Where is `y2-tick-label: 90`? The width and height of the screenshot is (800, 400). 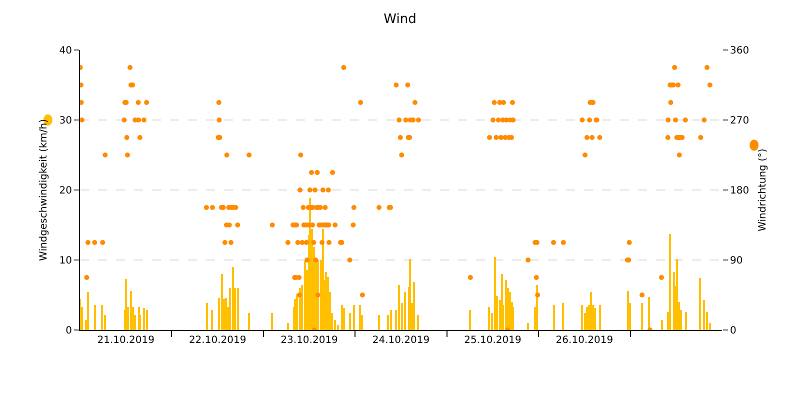 y2-tick-label: 90 is located at coordinates (736, 261).